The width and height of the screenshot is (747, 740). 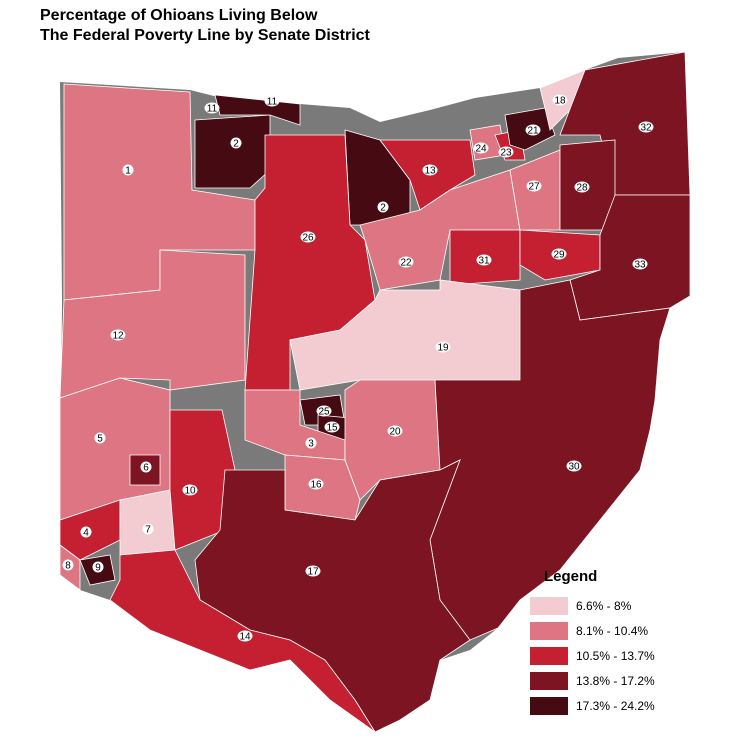 I want to click on district-label: 19, so click(x=443, y=348).